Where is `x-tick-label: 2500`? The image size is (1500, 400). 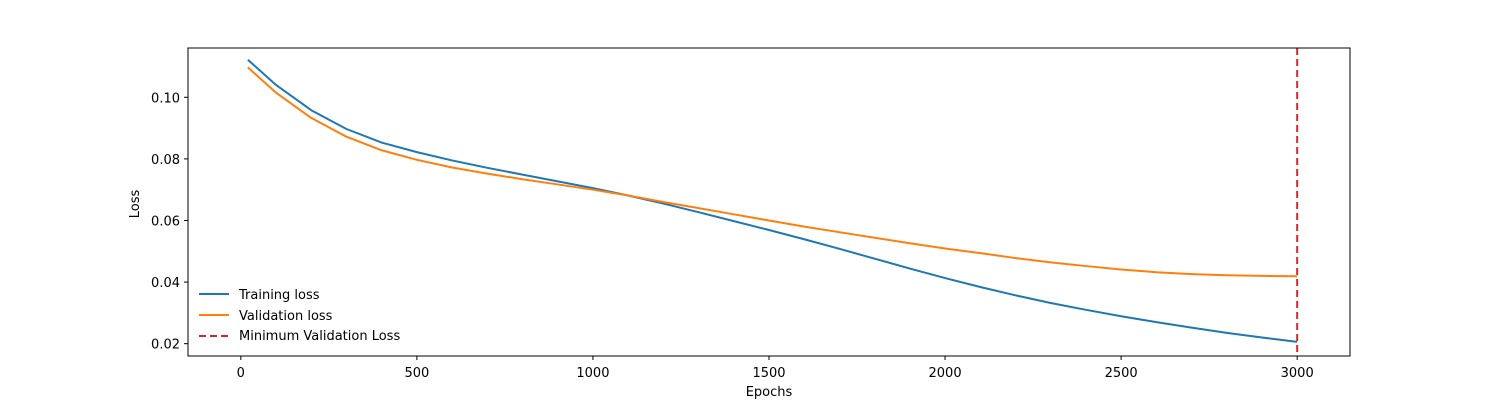 x-tick-label: 2500 is located at coordinates (1121, 373).